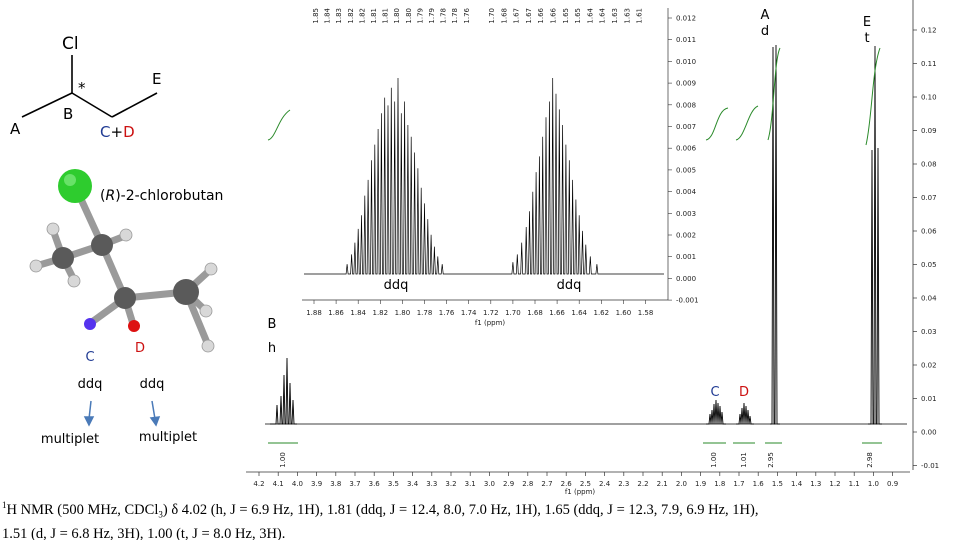  Describe the element at coordinates (815, 484) in the screenshot. I see `main-x-tick-label: 1.3` at that location.